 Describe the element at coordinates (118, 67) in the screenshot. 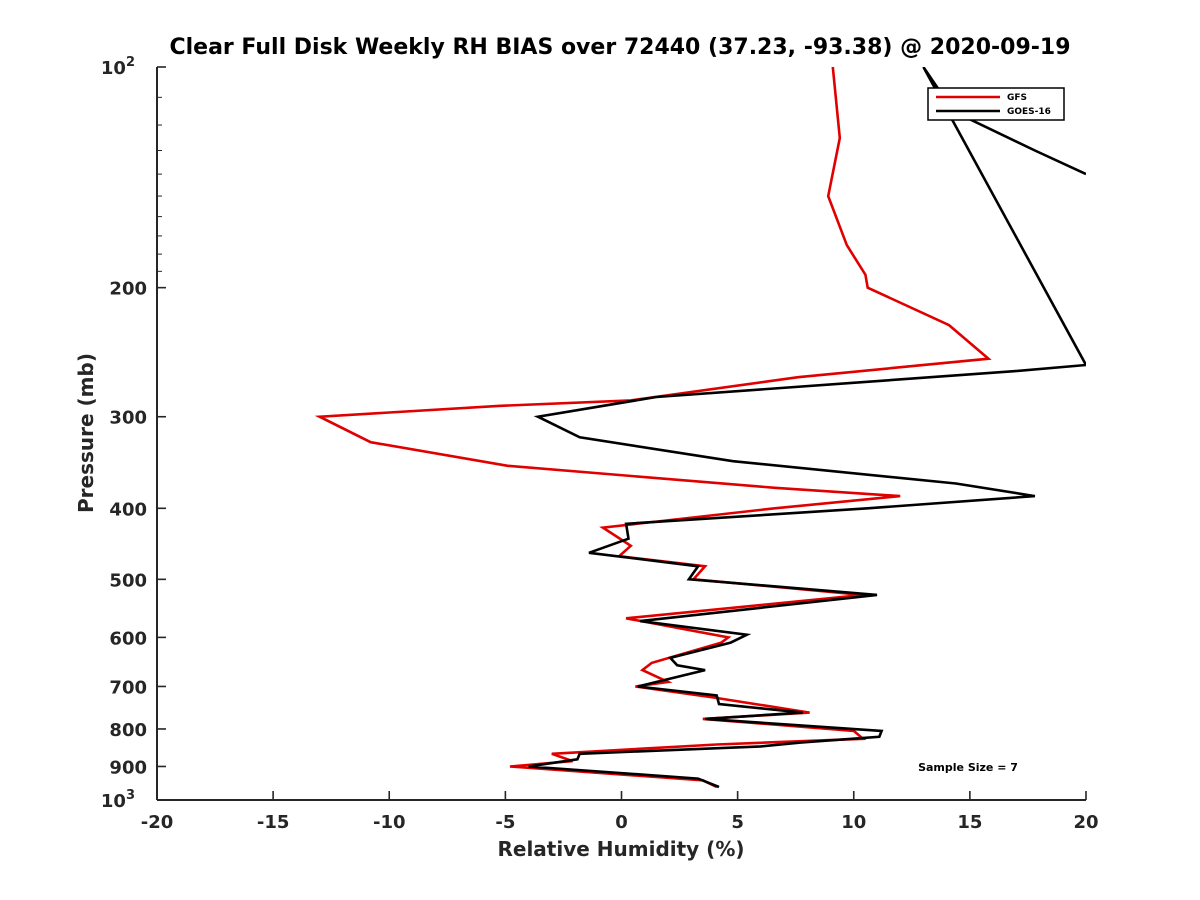

I see `y-tick-label: 10²` at that location.